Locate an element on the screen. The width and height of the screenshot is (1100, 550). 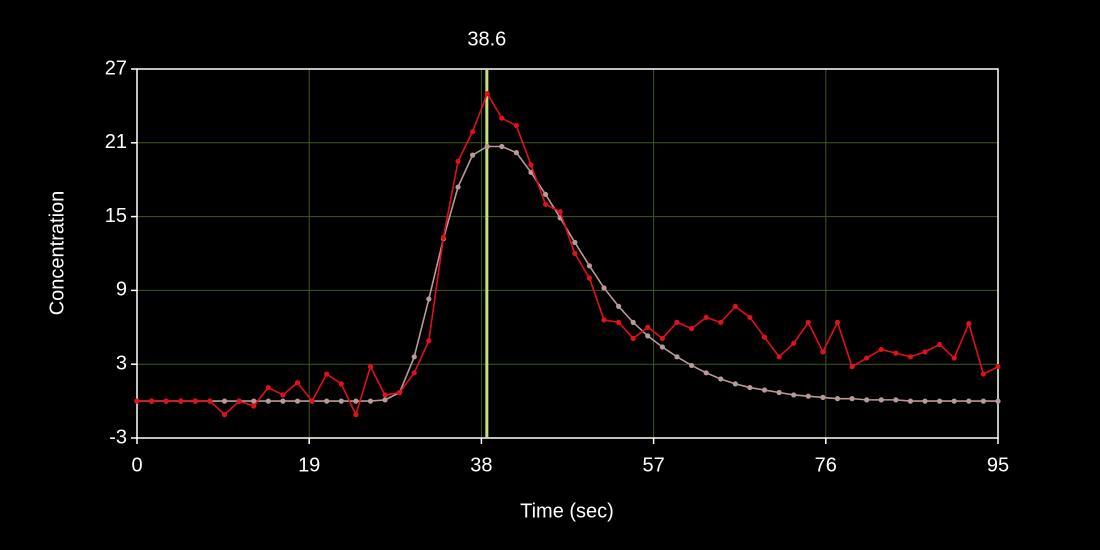
x-tick-label: 95 is located at coordinates (998, 465).